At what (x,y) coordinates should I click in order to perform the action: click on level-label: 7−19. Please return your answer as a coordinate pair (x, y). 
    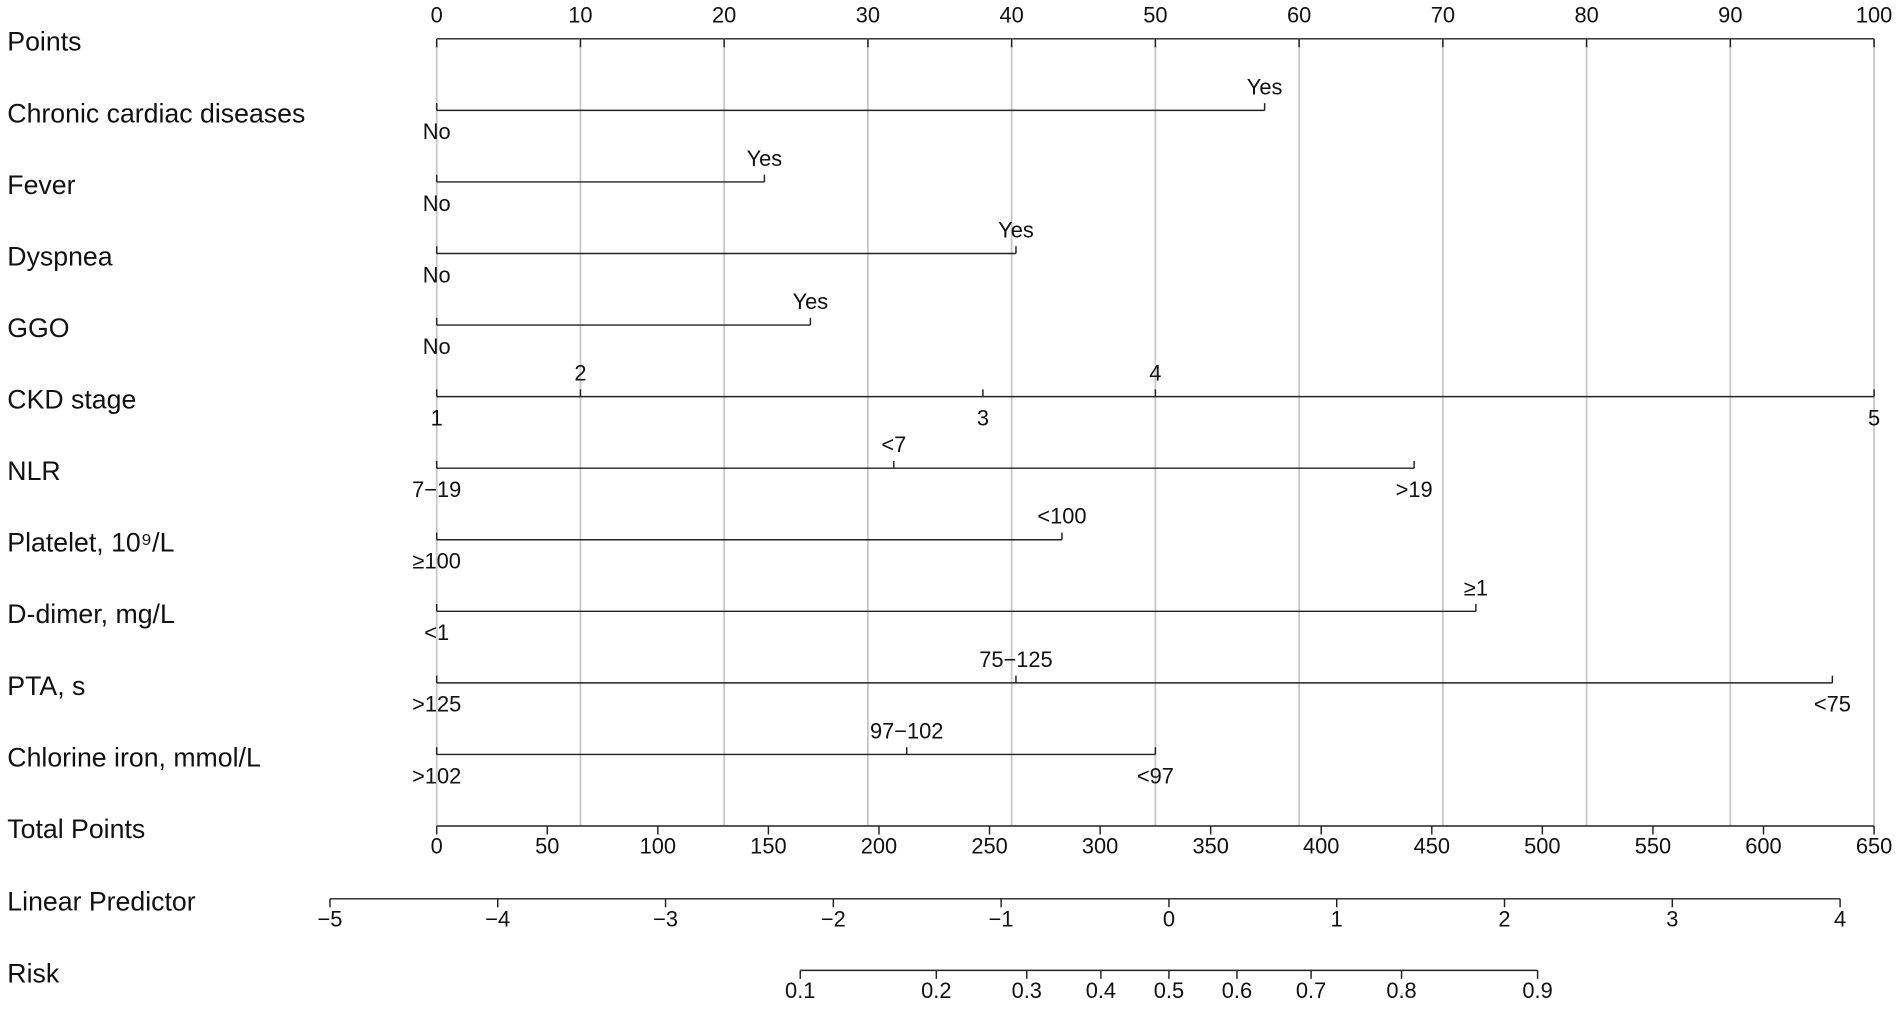
    Looking at the image, I should click on (436, 489).